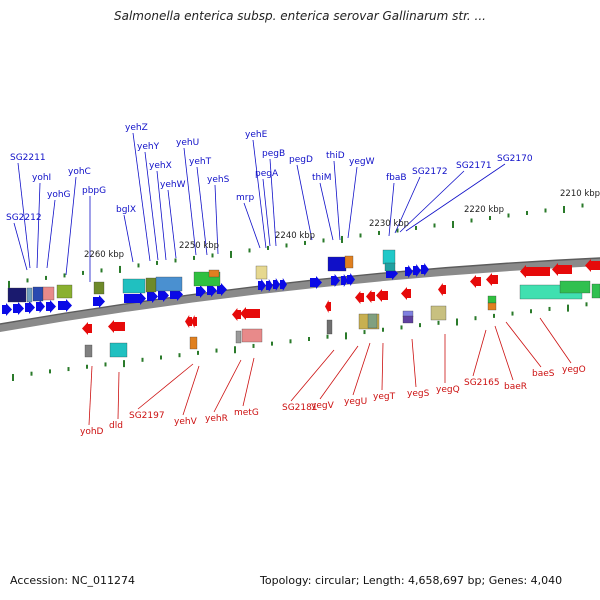  I want to click on gene-label-SG2197: SG2197, so click(147, 416).